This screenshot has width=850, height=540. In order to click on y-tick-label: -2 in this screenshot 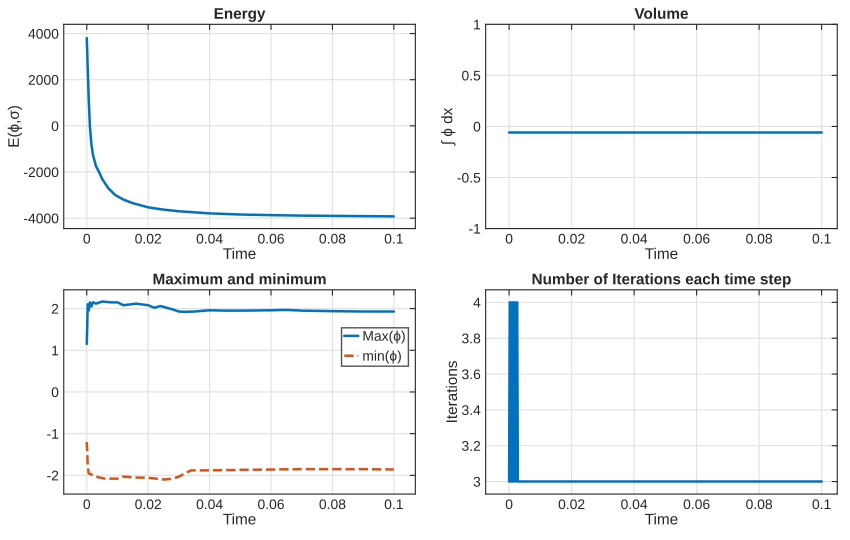, I will do `click(52, 475)`.